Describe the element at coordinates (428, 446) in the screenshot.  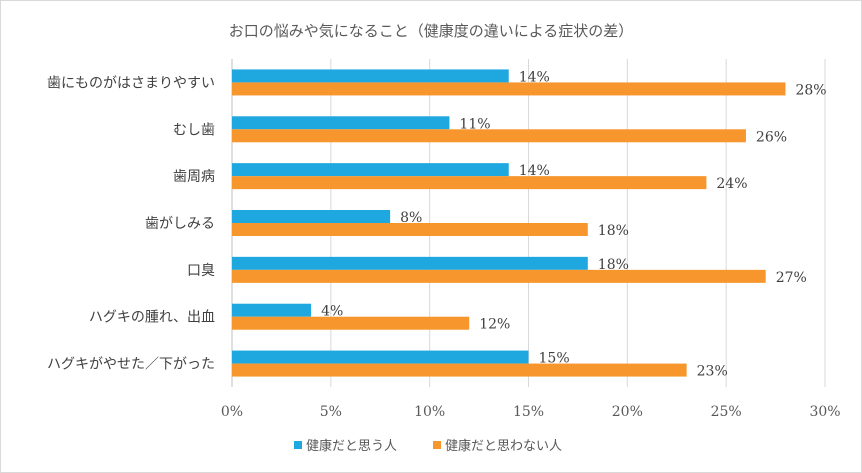
I see `legend: 健康だと思う人 健康だと思わない人` at that location.